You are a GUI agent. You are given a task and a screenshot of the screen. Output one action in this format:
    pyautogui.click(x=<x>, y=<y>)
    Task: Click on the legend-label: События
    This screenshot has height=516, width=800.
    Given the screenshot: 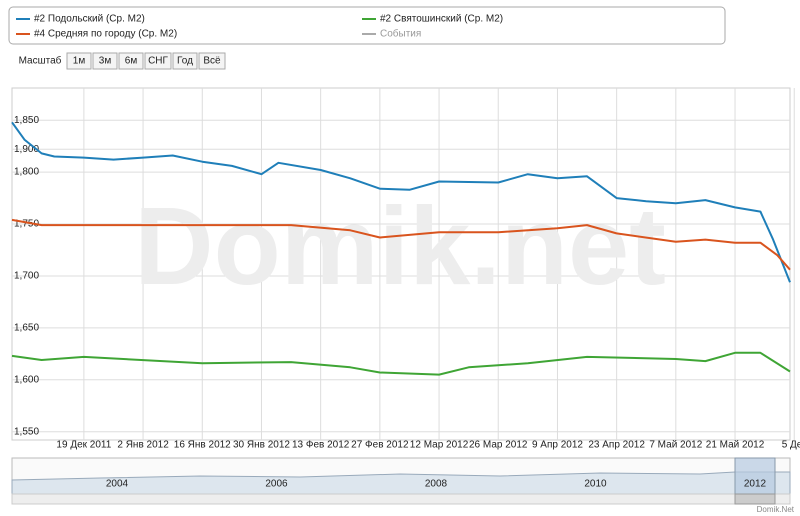 What is the action you would take?
    pyautogui.click(x=400, y=34)
    